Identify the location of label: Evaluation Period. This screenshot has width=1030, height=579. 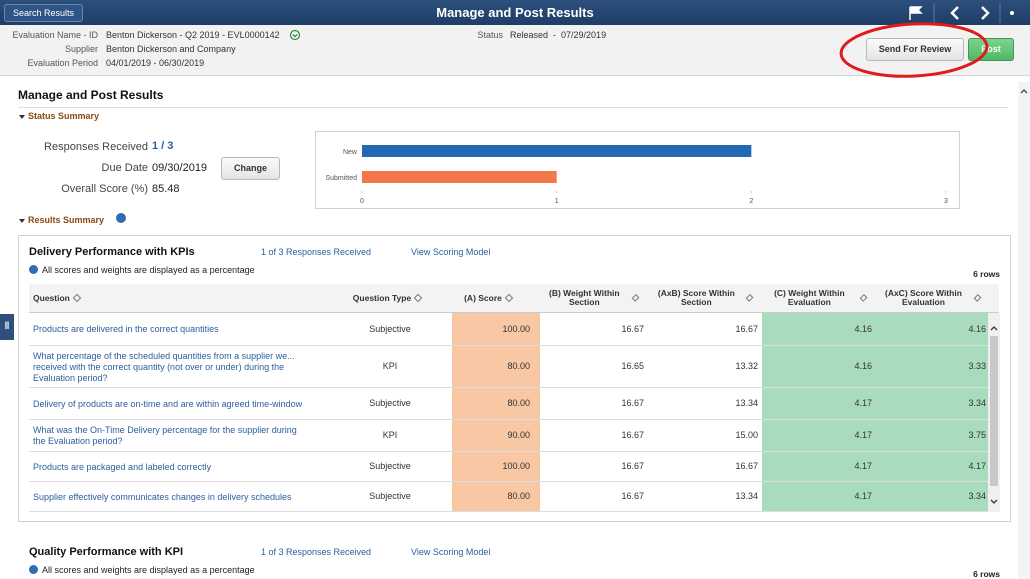
(62, 63).